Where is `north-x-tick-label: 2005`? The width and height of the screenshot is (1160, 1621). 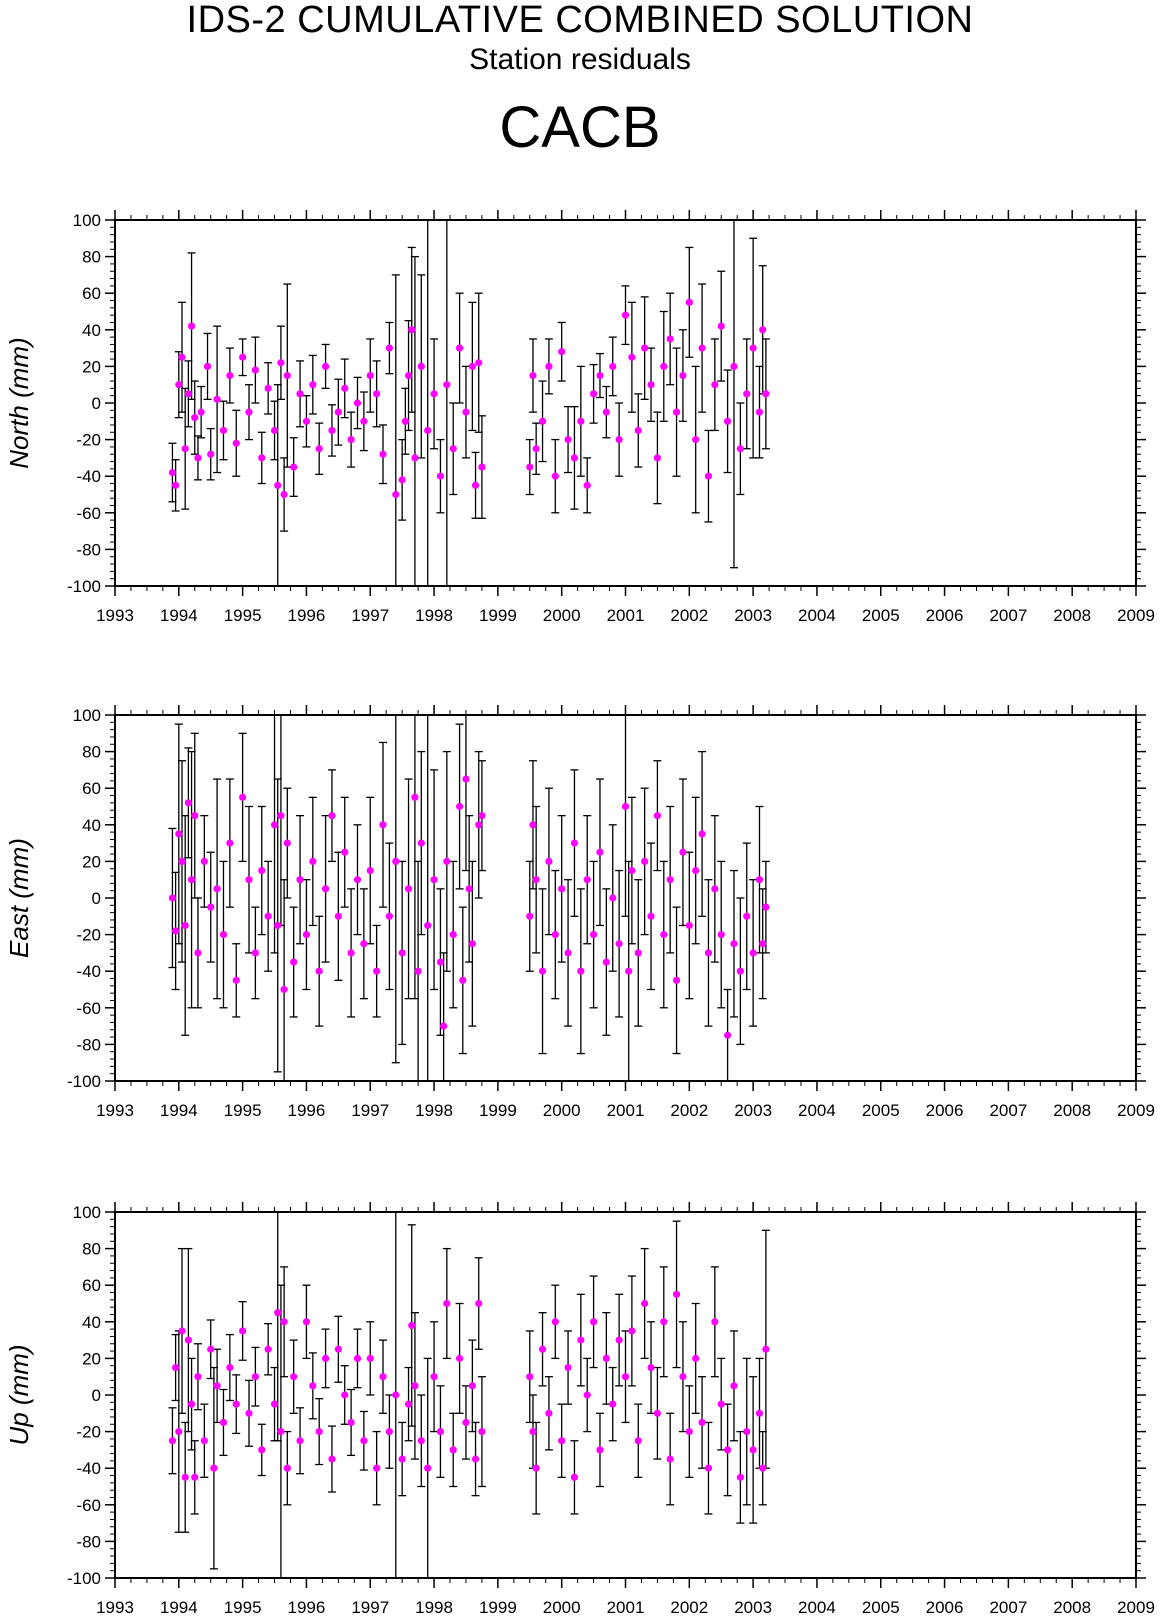 north-x-tick-label: 2005 is located at coordinates (881, 615).